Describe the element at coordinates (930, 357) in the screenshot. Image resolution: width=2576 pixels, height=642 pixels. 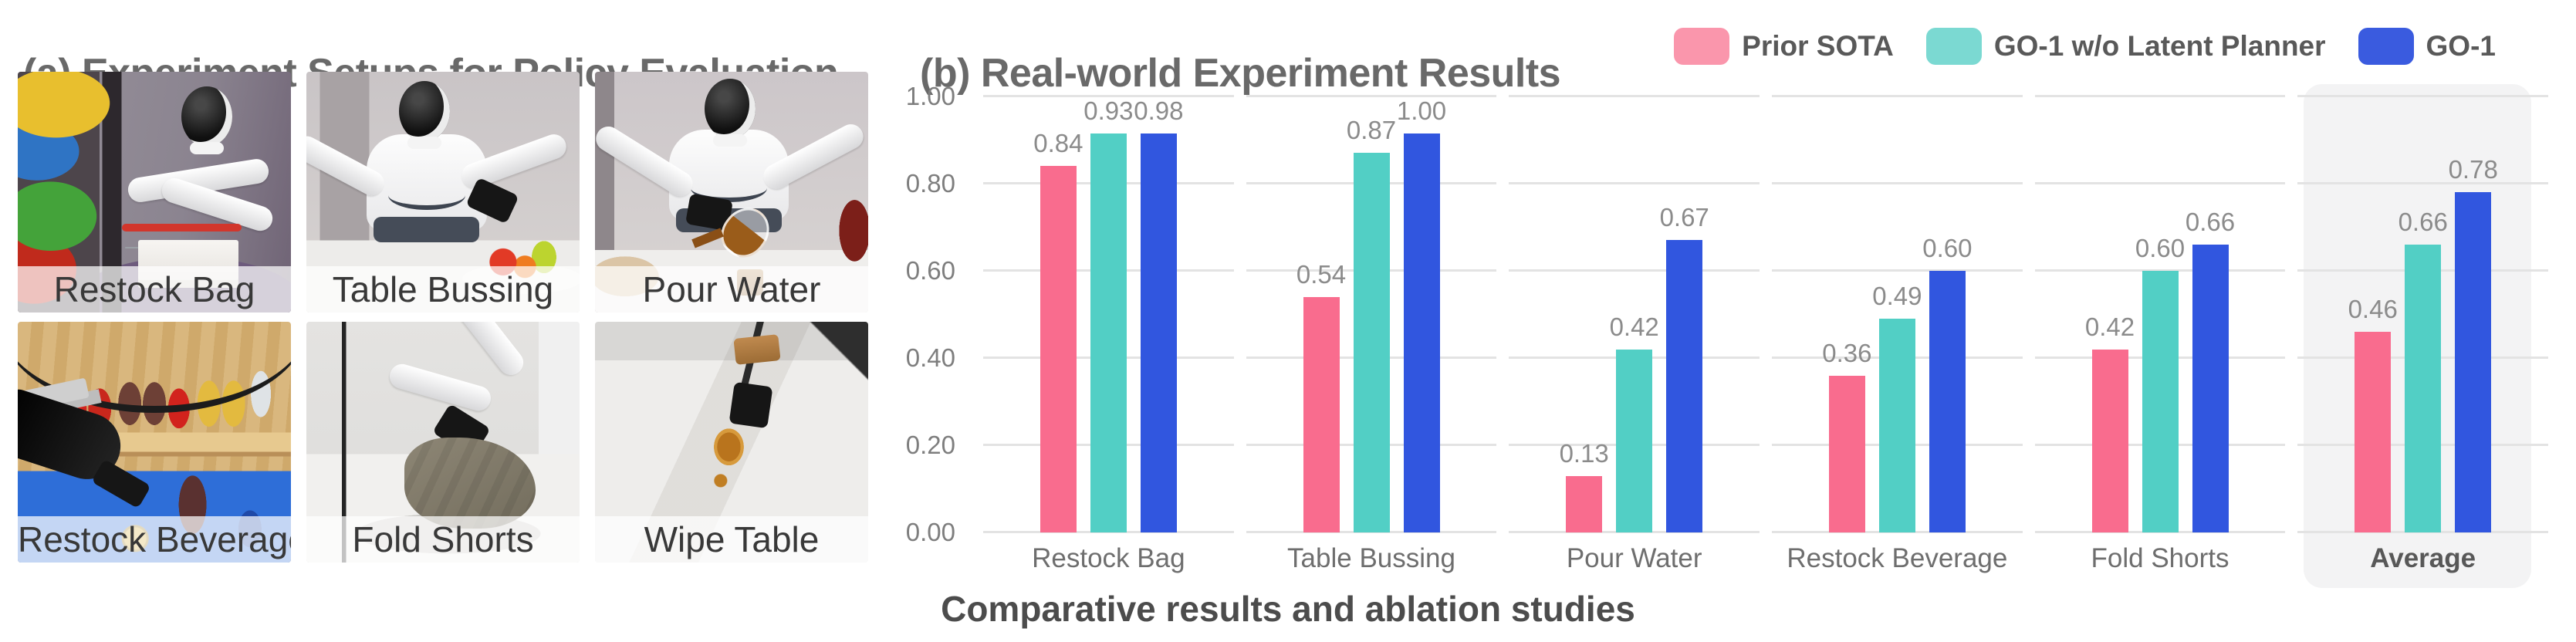
I see `y-axis-tick: 0.40` at that location.